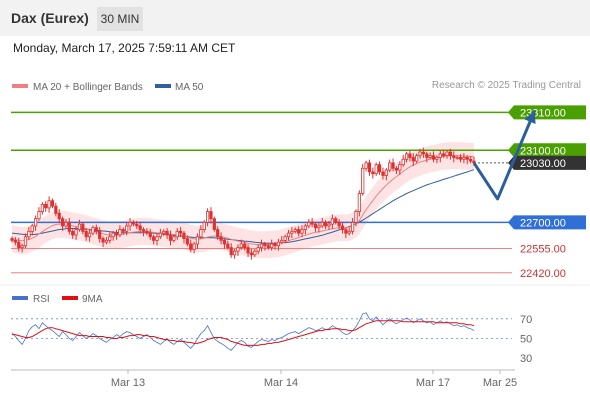 This screenshot has width=590, height=400. Describe the element at coordinates (271, 338) in the screenshot. I see `rsi-plot-area: 70 50 30` at that location.